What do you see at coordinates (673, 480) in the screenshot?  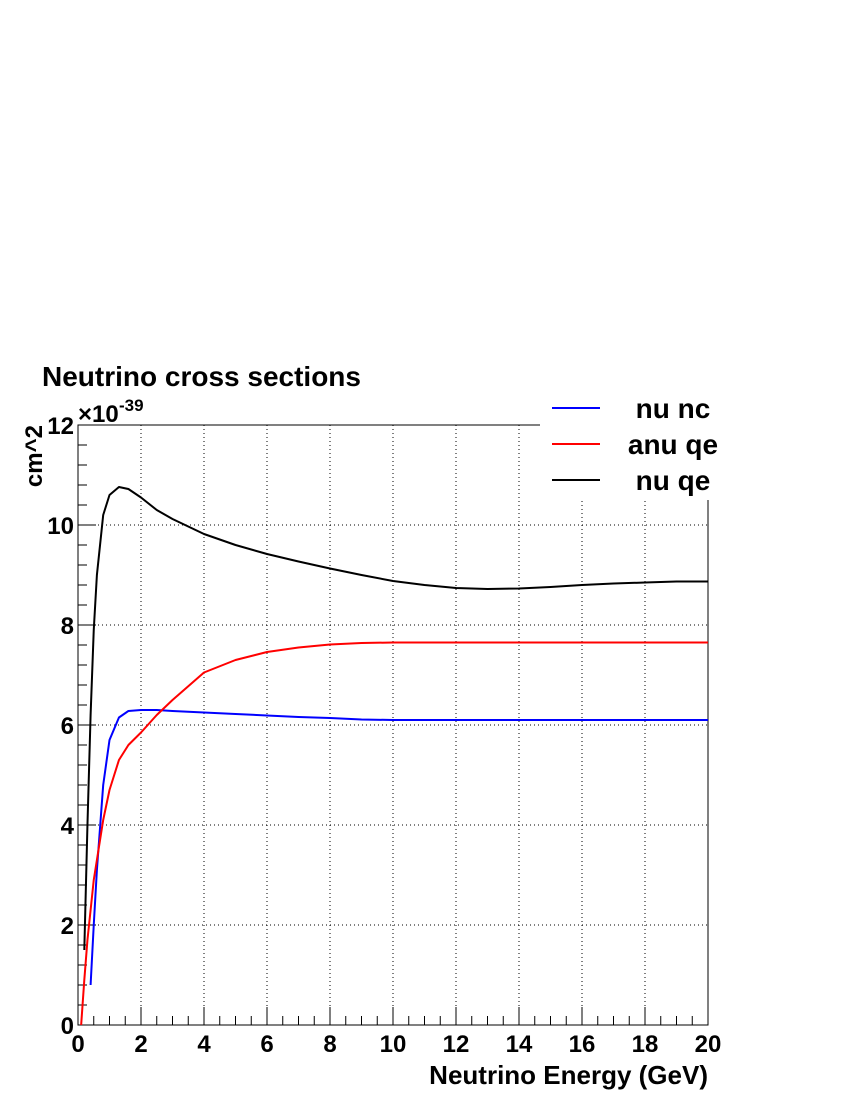 I see `legend-label: nu qe` at bounding box center [673, 480].